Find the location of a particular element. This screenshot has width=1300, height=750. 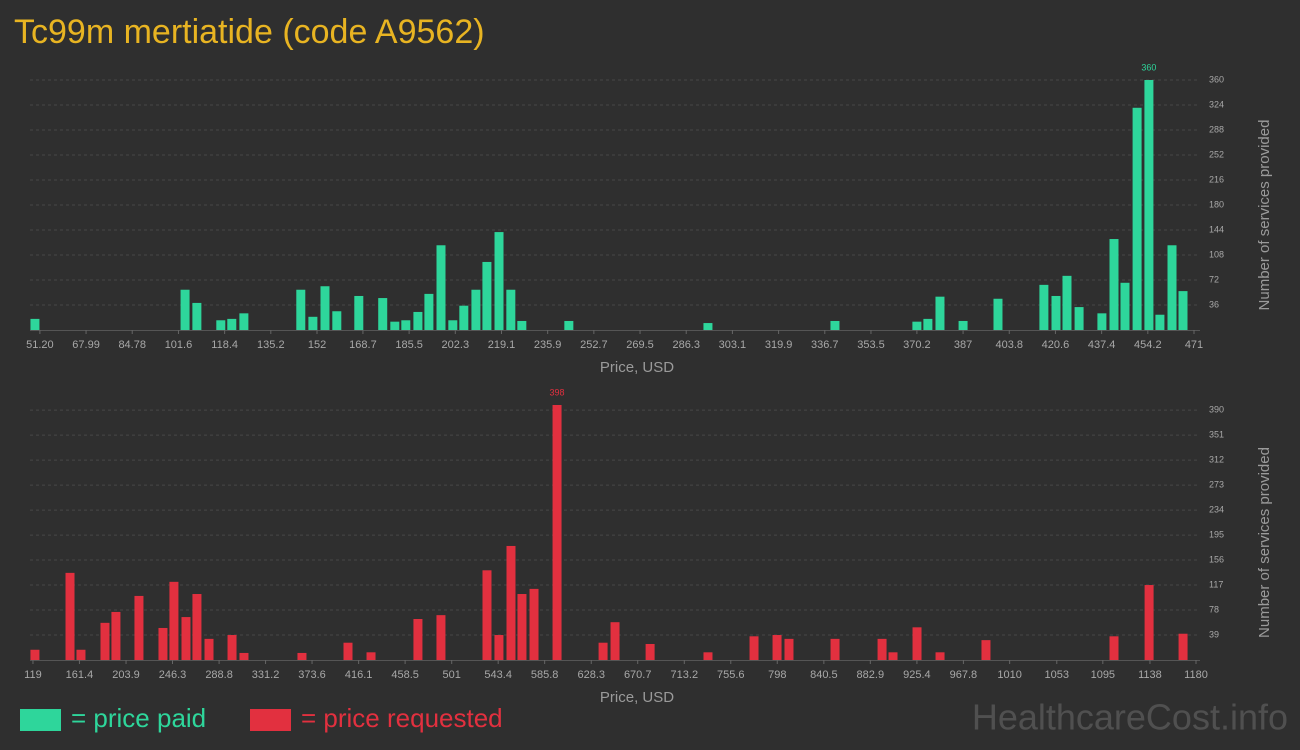

x-tick-label: 235.9 is located at coordinates (548, 345).